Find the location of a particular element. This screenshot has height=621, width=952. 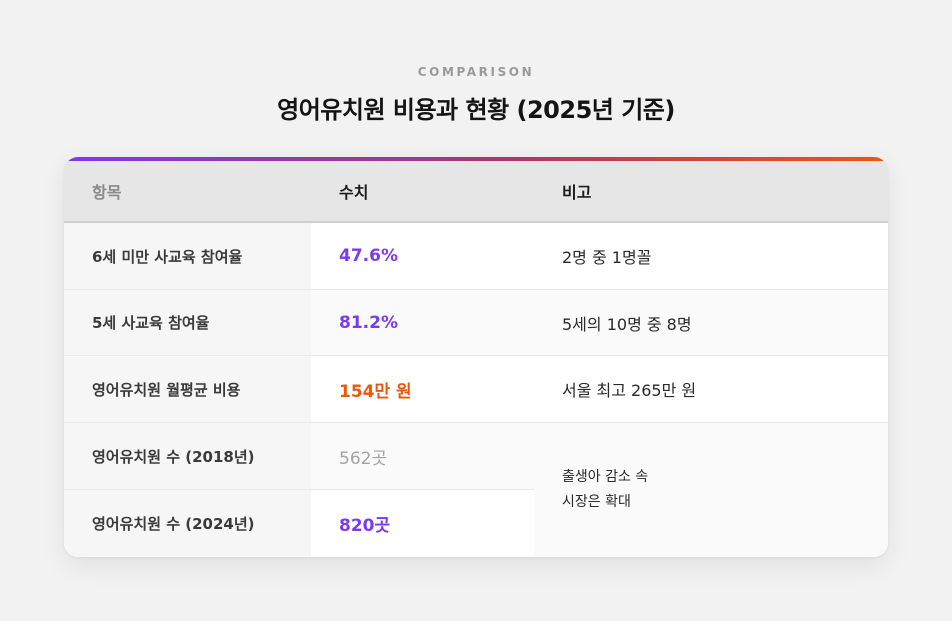

row-value: 820곳 is located at coordinates (365, 526).